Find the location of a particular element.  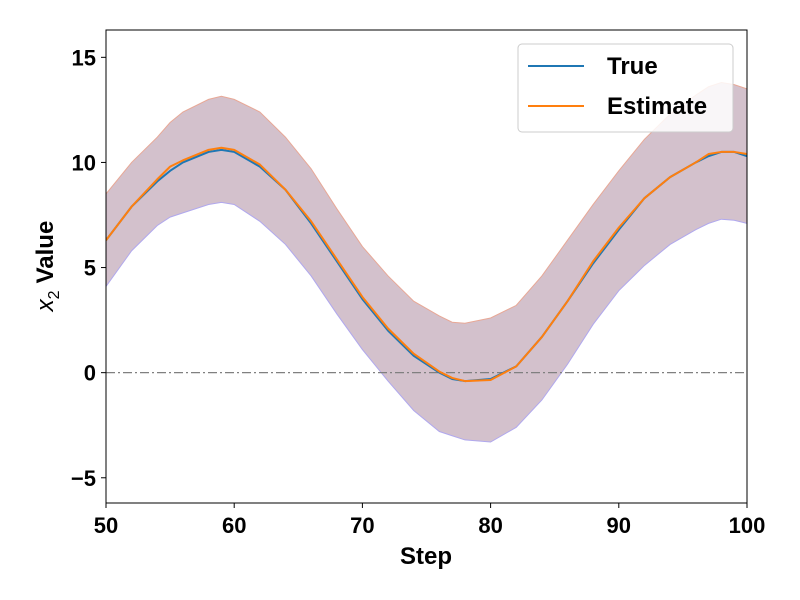

legend: True Estimate is located at coordinates (625, 88).